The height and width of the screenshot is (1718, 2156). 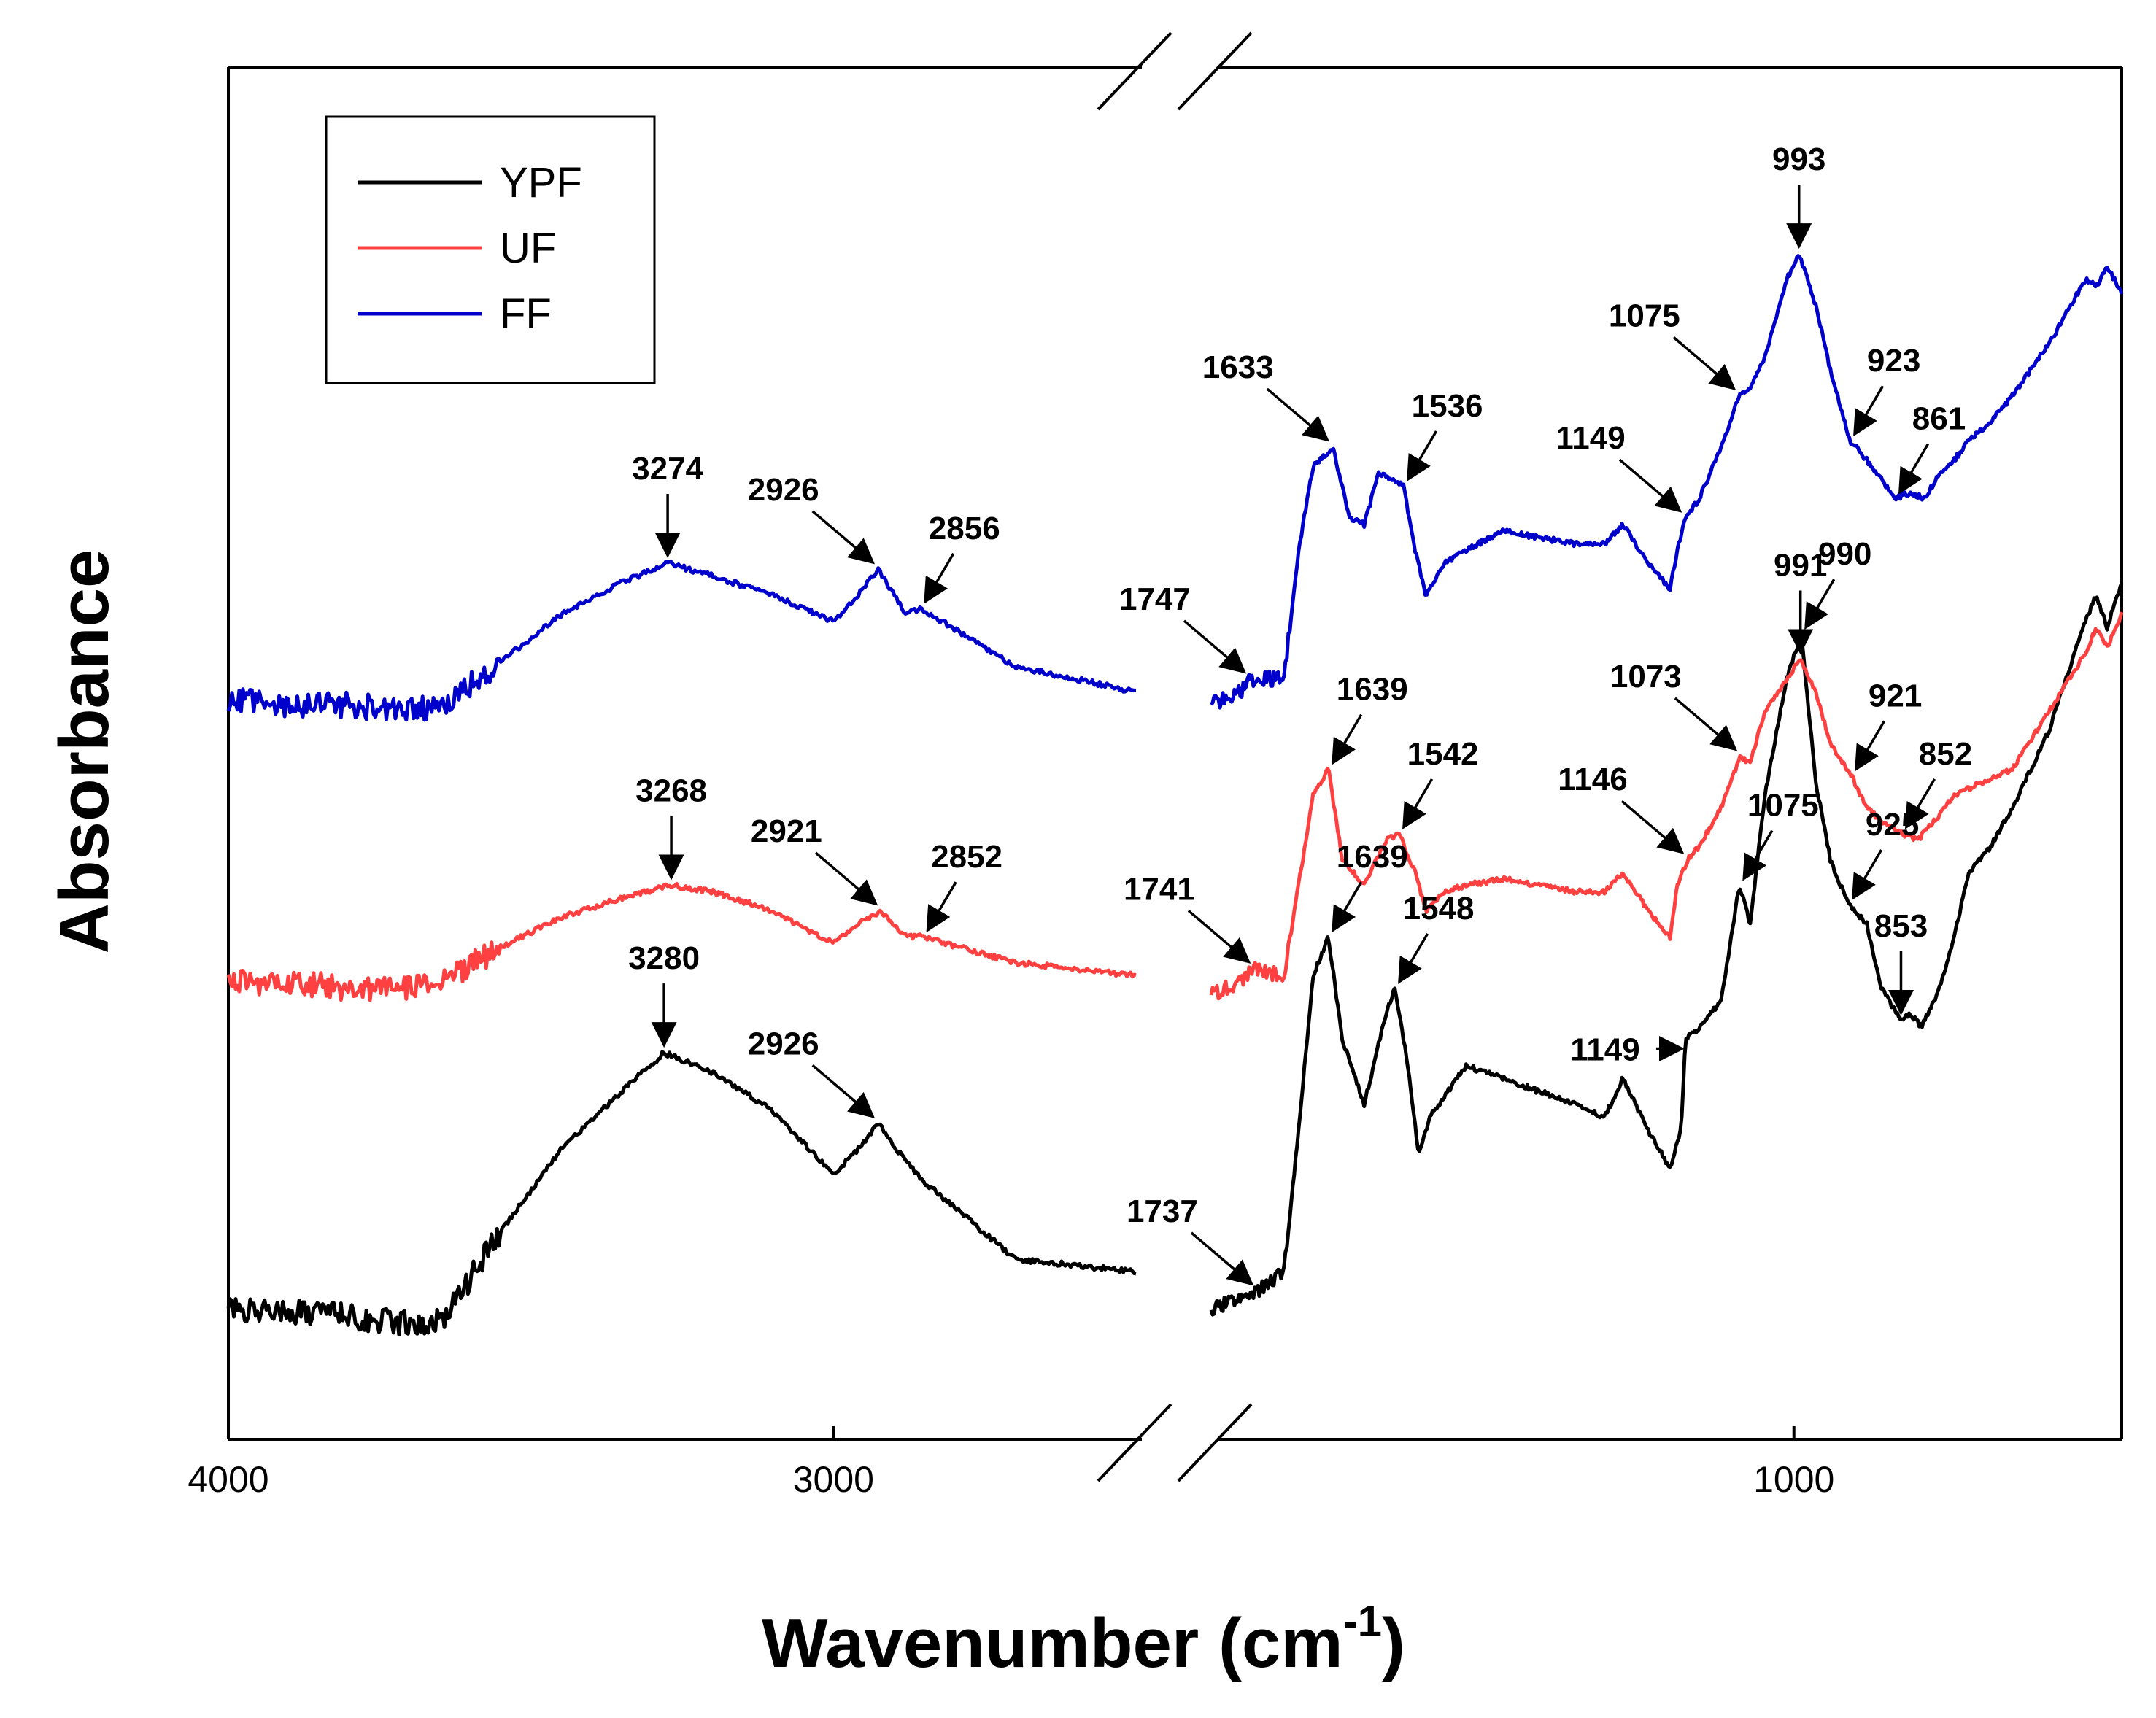 I want to click on peak-label: 1737, so click(x=1162, y=1211).